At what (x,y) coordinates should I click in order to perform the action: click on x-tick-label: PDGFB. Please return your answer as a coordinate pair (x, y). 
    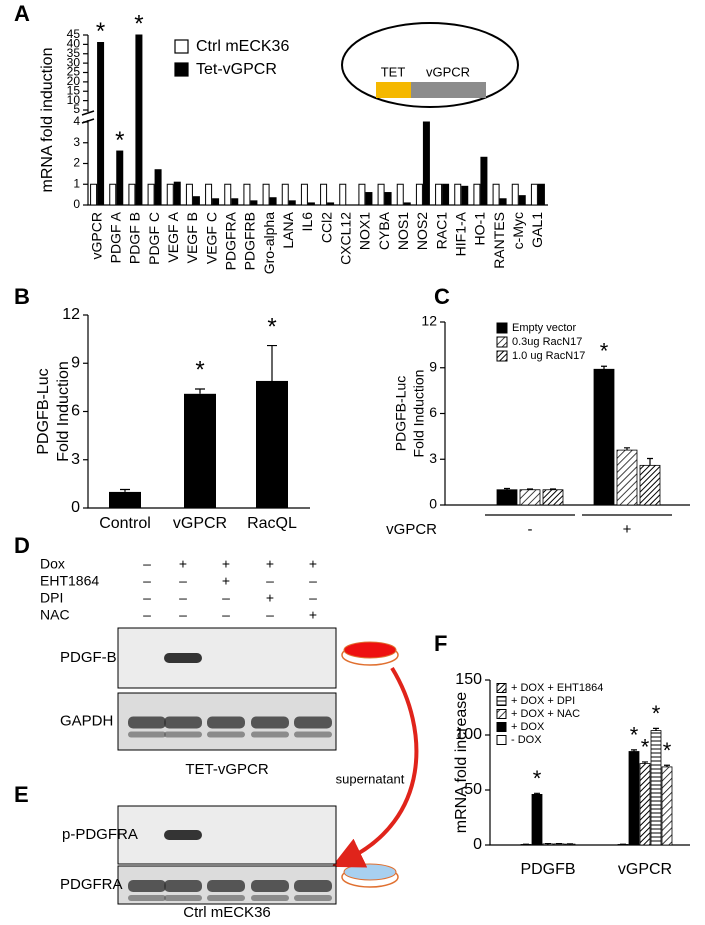
    Looking at the image, I should click on (547, 869).